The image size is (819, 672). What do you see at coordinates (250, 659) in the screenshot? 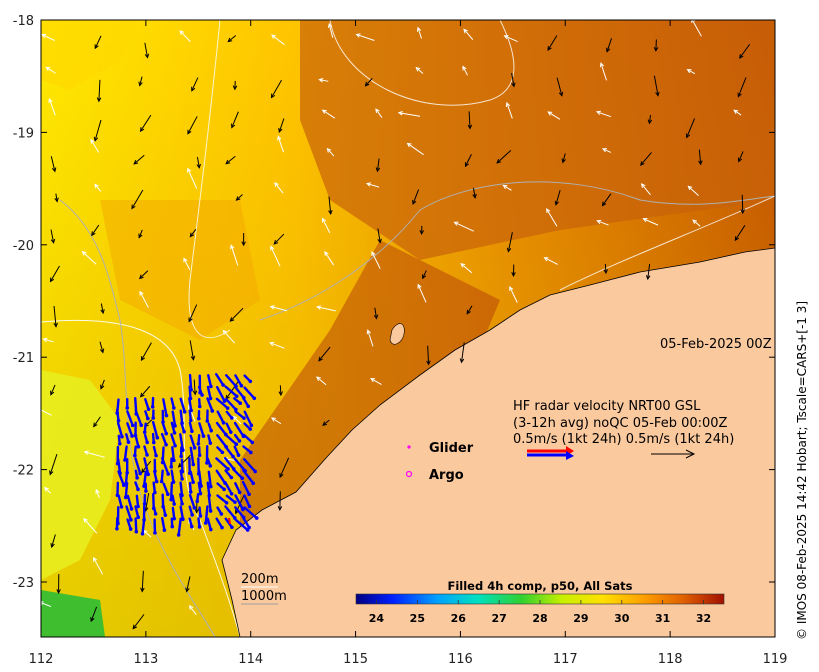
I see `x-tick-label: 114` at bounding box center [250, 659].